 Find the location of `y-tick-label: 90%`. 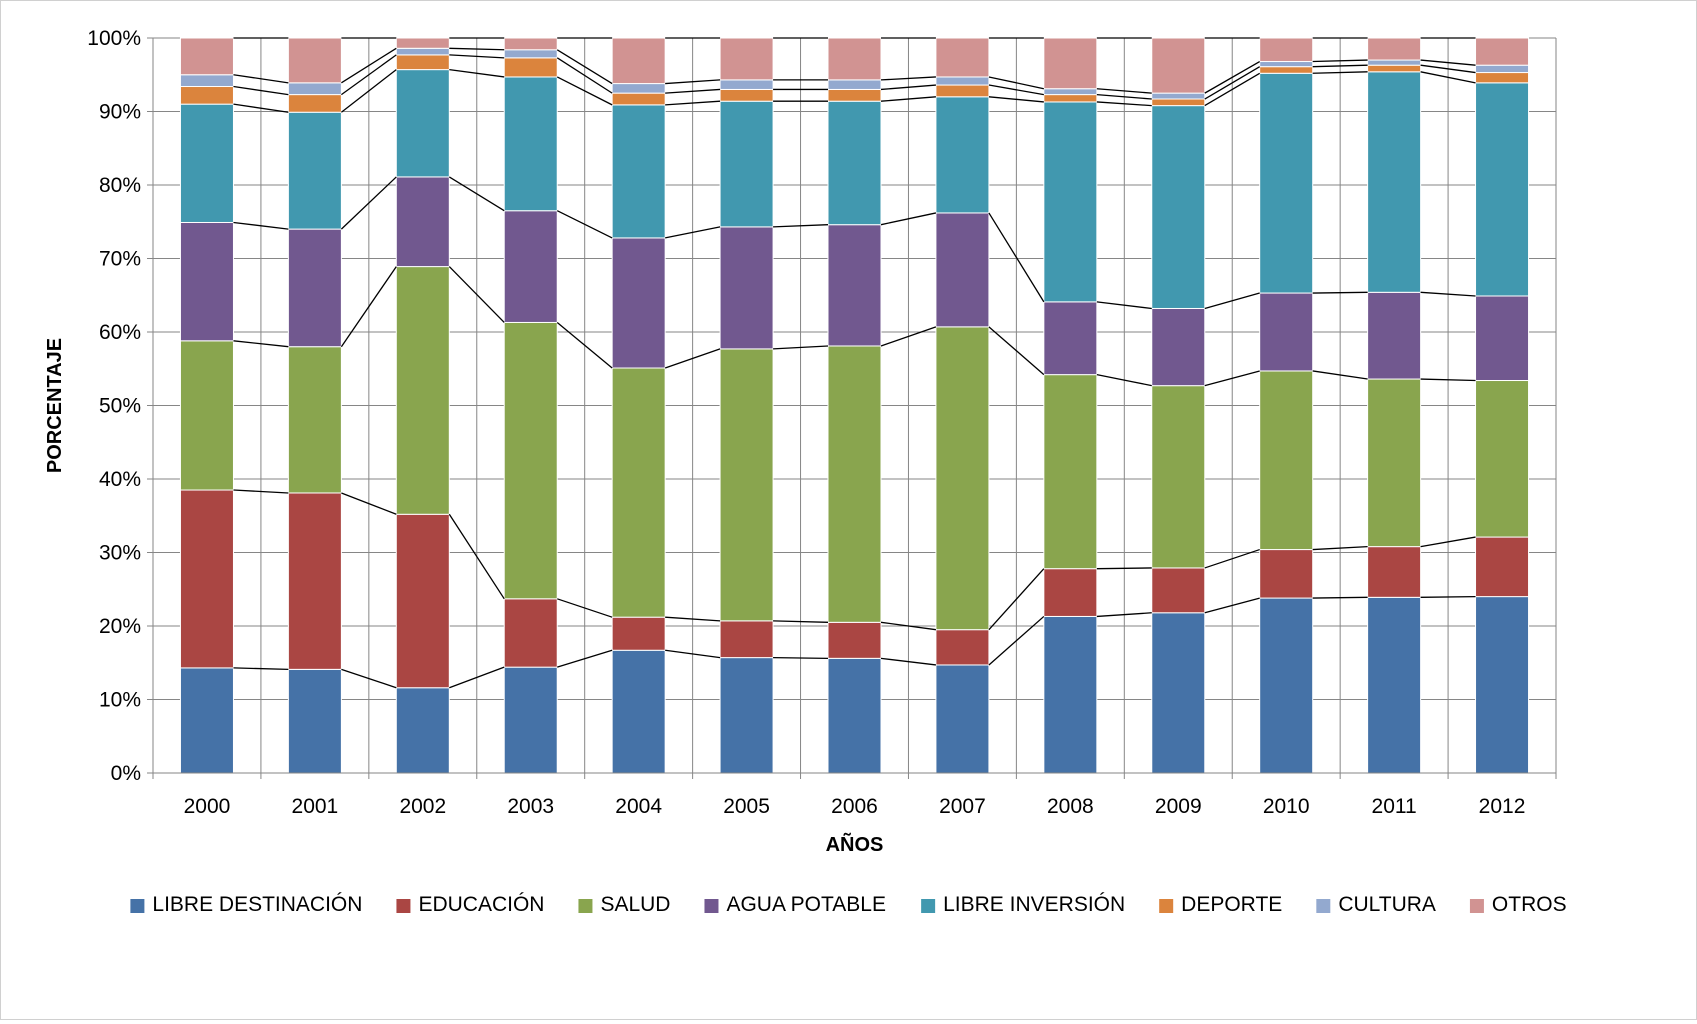

y-tick-label: 90% is located at coordinates (120, 112).